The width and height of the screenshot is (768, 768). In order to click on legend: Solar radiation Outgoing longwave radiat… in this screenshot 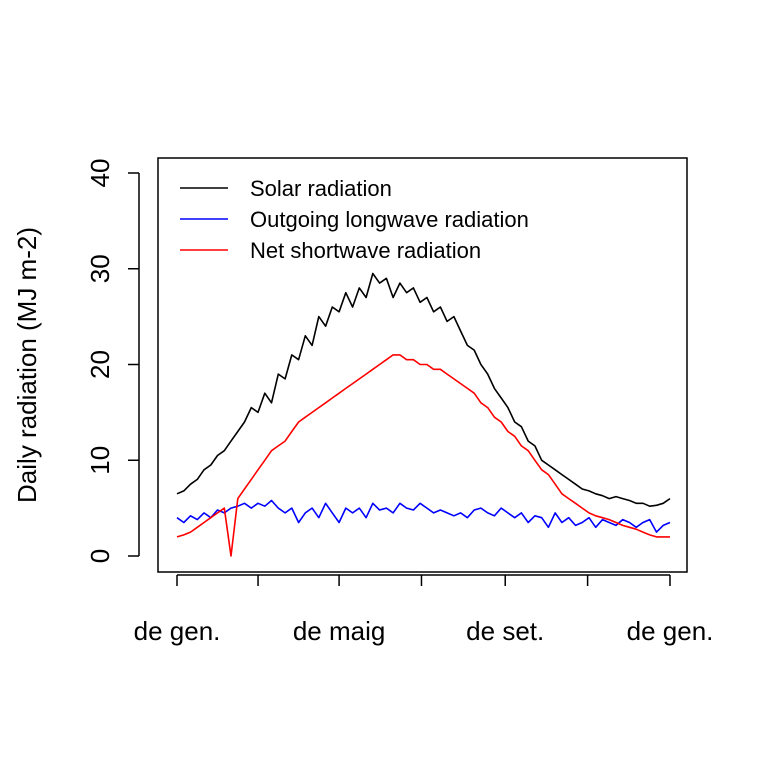, I will do `click(354, 219)`.